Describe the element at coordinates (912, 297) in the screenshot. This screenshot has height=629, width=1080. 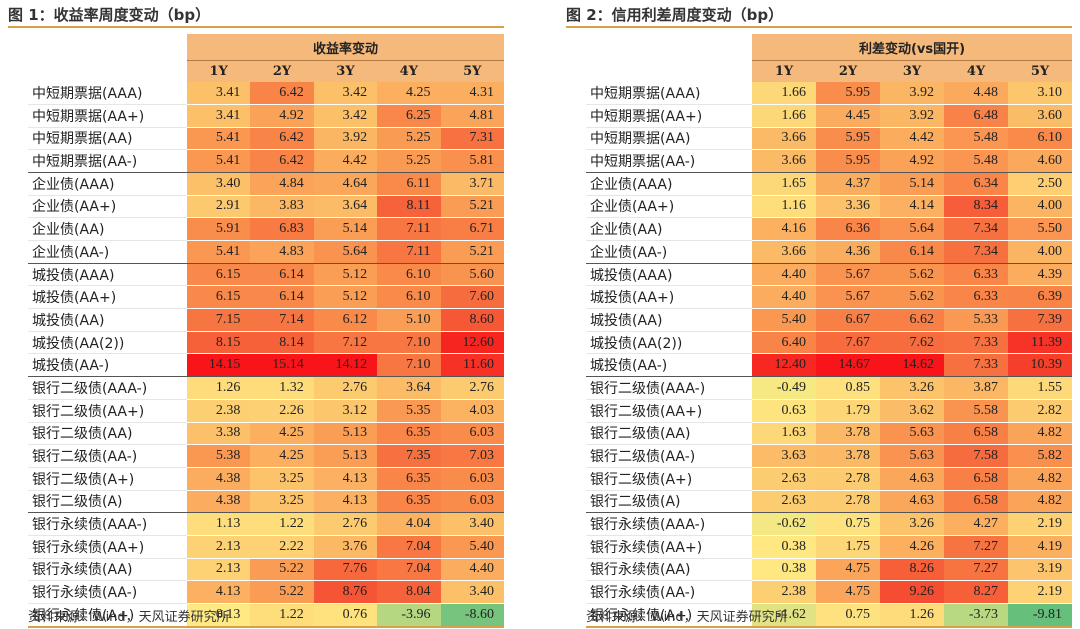
I see `value-cell: 5.62` at that location.